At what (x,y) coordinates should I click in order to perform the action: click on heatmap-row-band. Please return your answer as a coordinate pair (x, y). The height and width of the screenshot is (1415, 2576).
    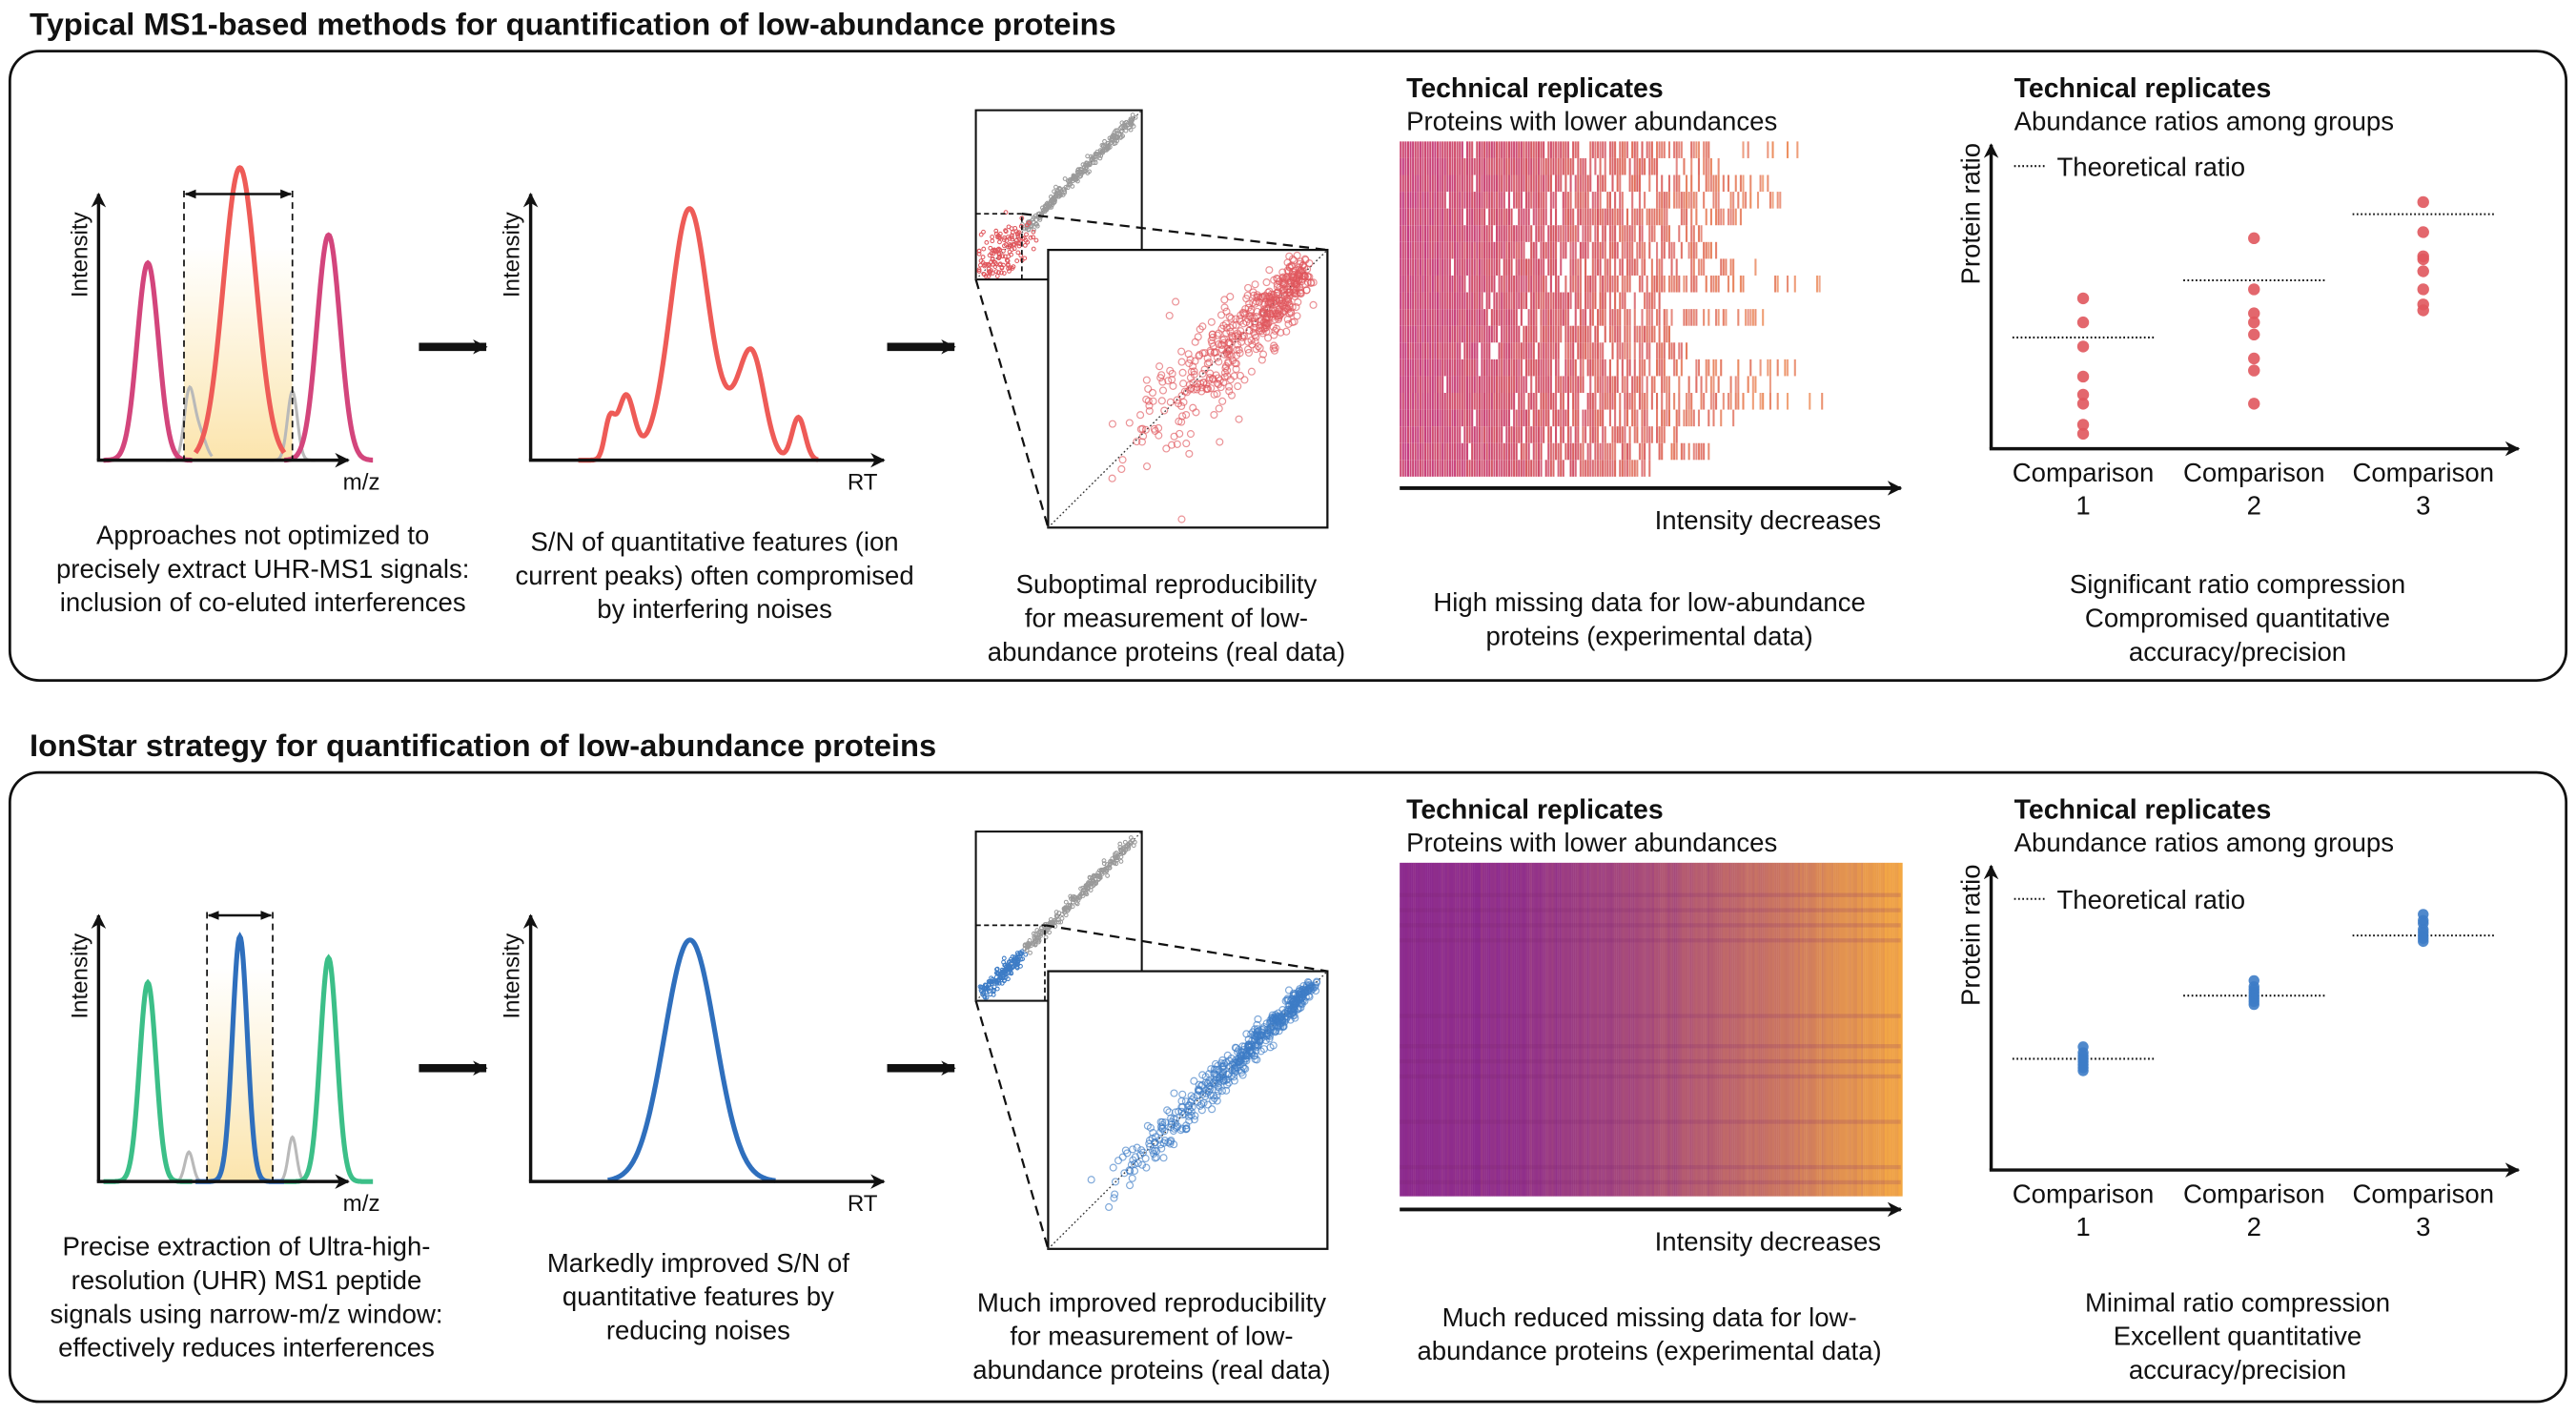
    Looking at the image, I should click on (1650, 1076).